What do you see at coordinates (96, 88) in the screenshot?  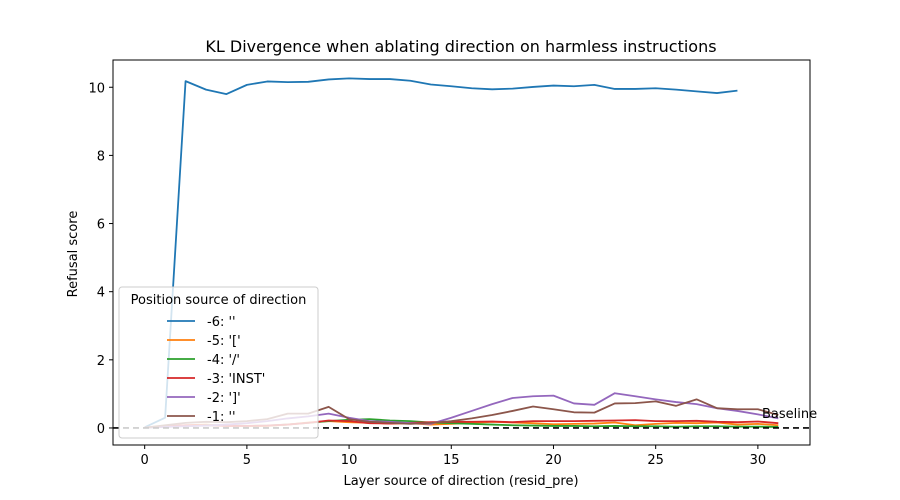 I see `y-tick-label: 10` at bounding box center [96, 88].